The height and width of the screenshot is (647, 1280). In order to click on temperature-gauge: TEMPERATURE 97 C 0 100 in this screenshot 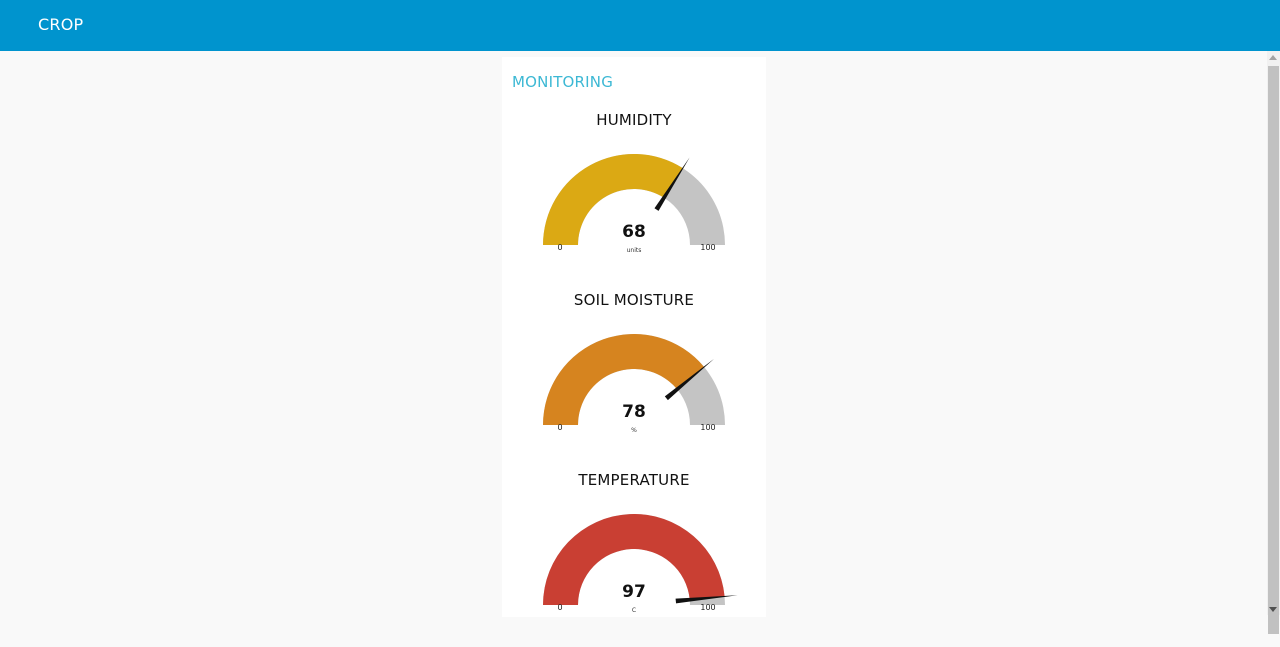, I will do `click(634, 557)`.